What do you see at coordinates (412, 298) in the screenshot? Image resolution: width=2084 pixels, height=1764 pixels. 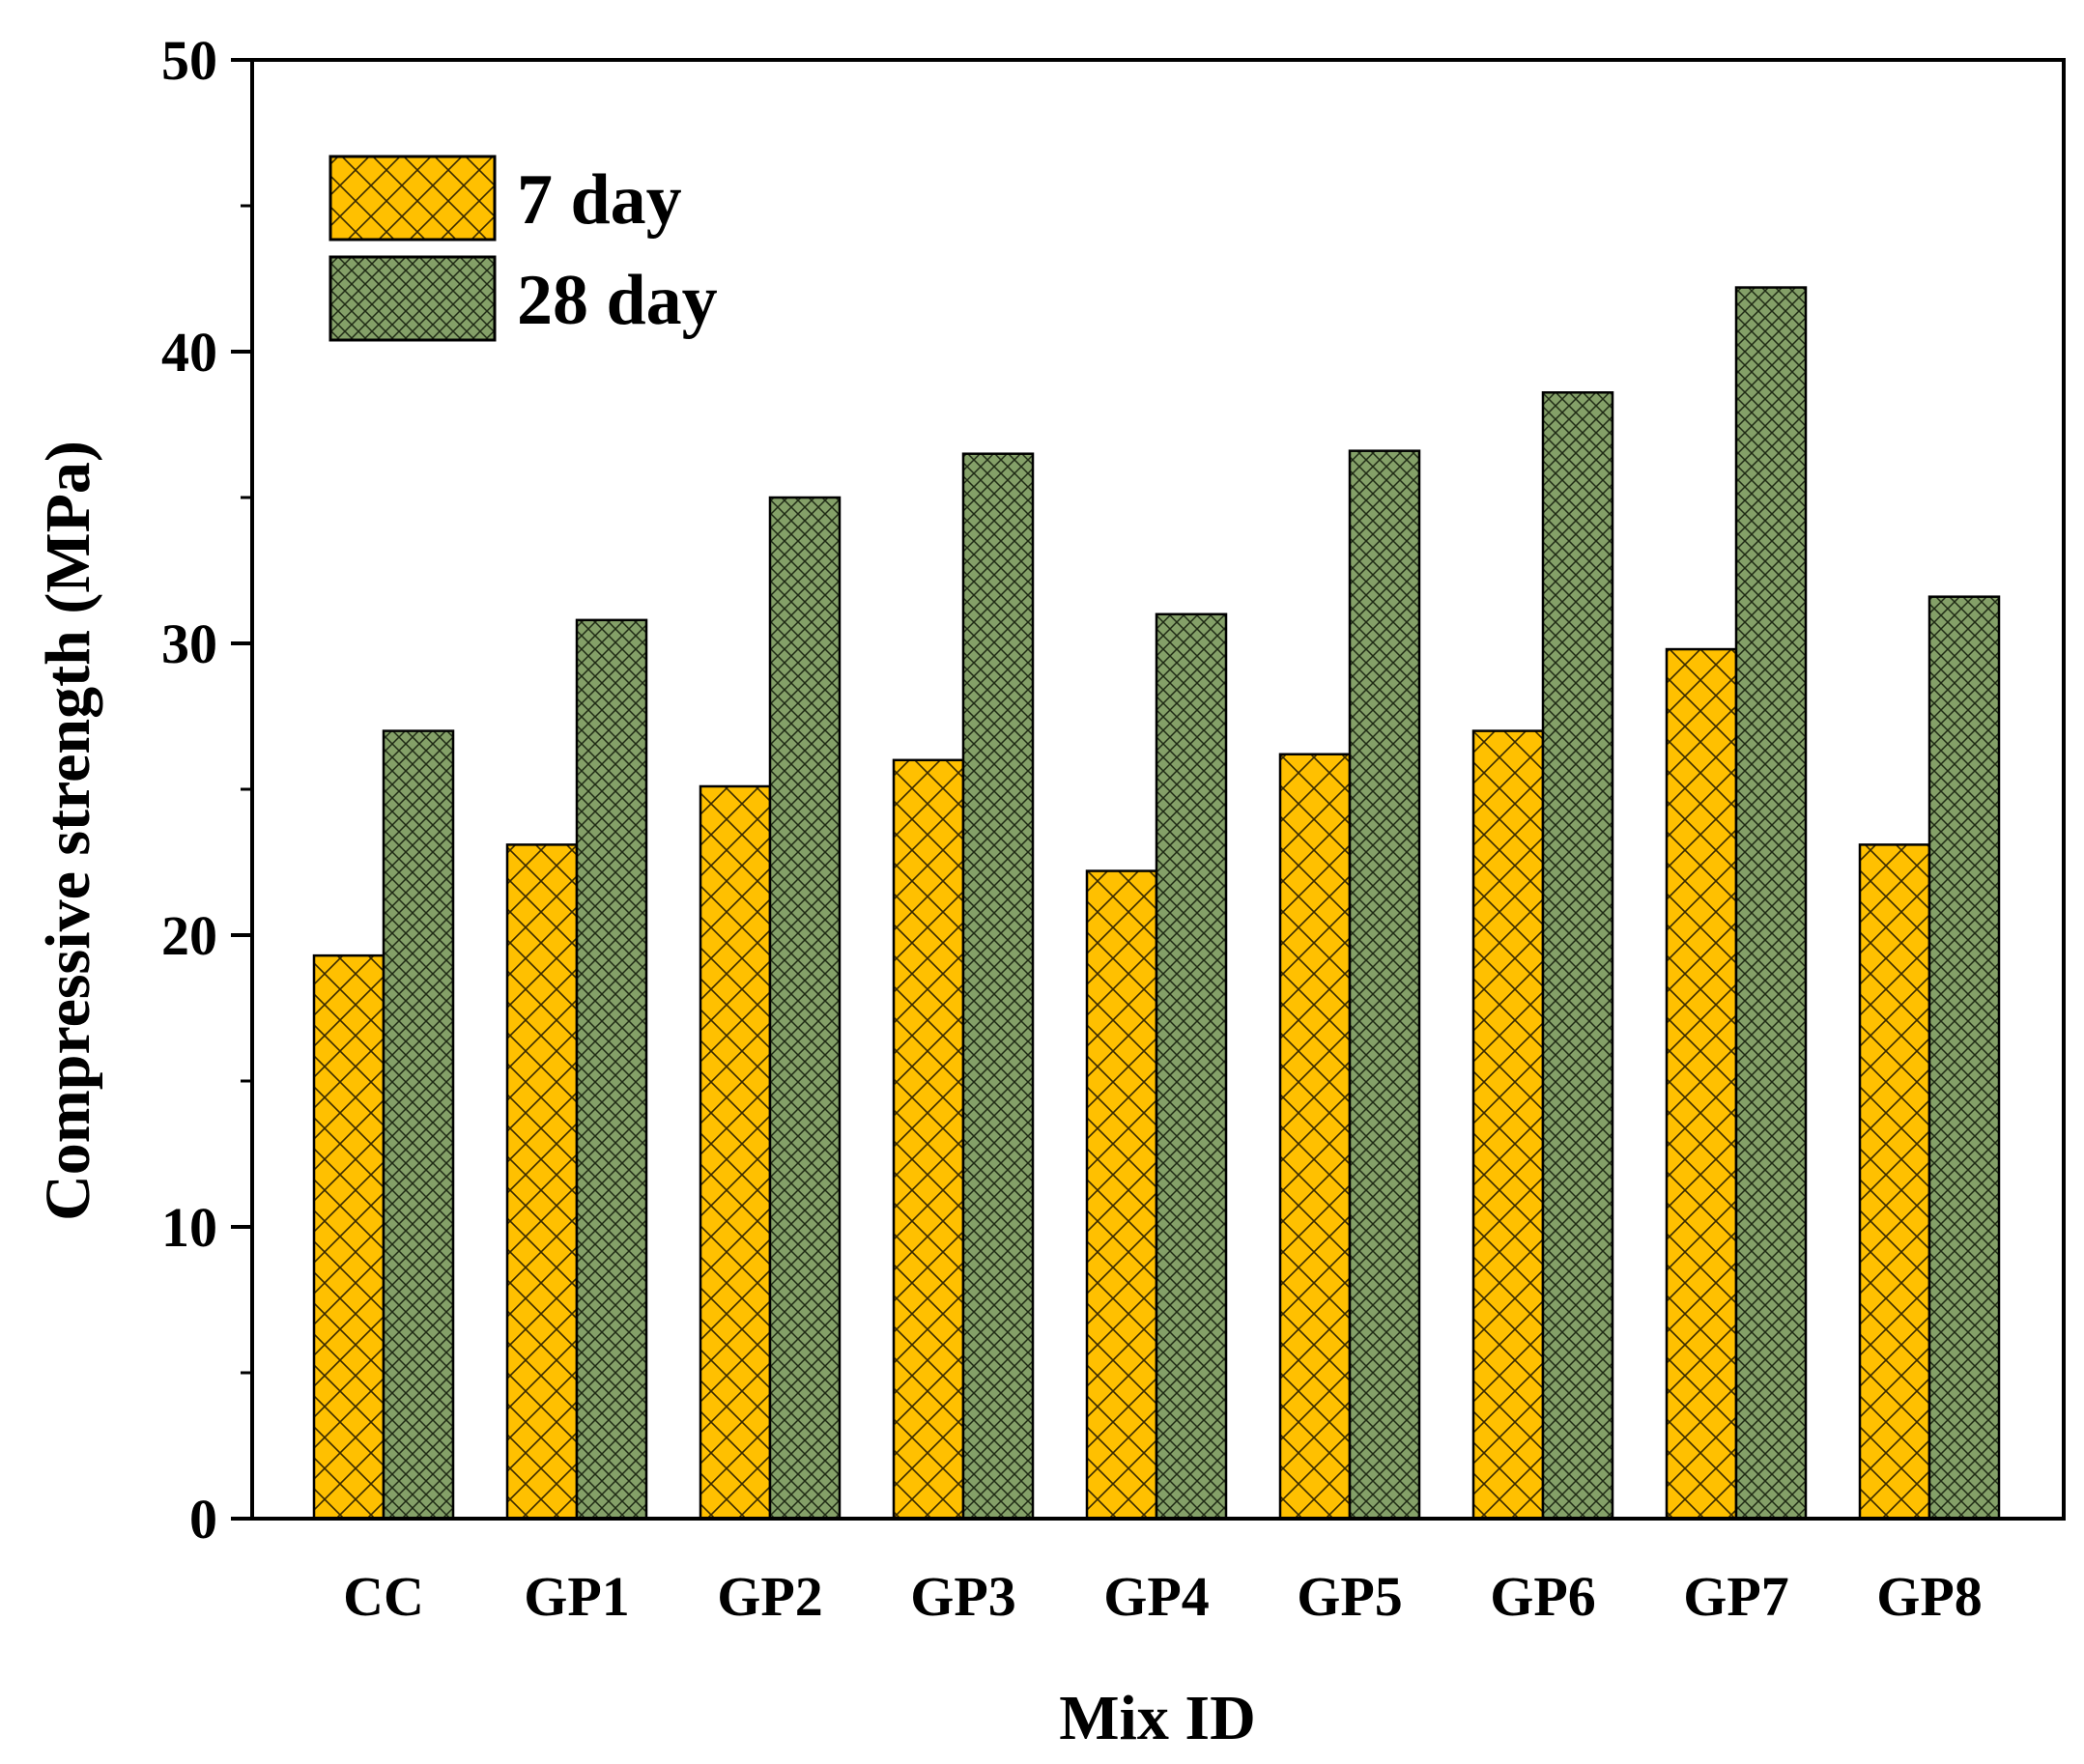 I see `legend-swatch-28-day` at bounding box center [412, 298].